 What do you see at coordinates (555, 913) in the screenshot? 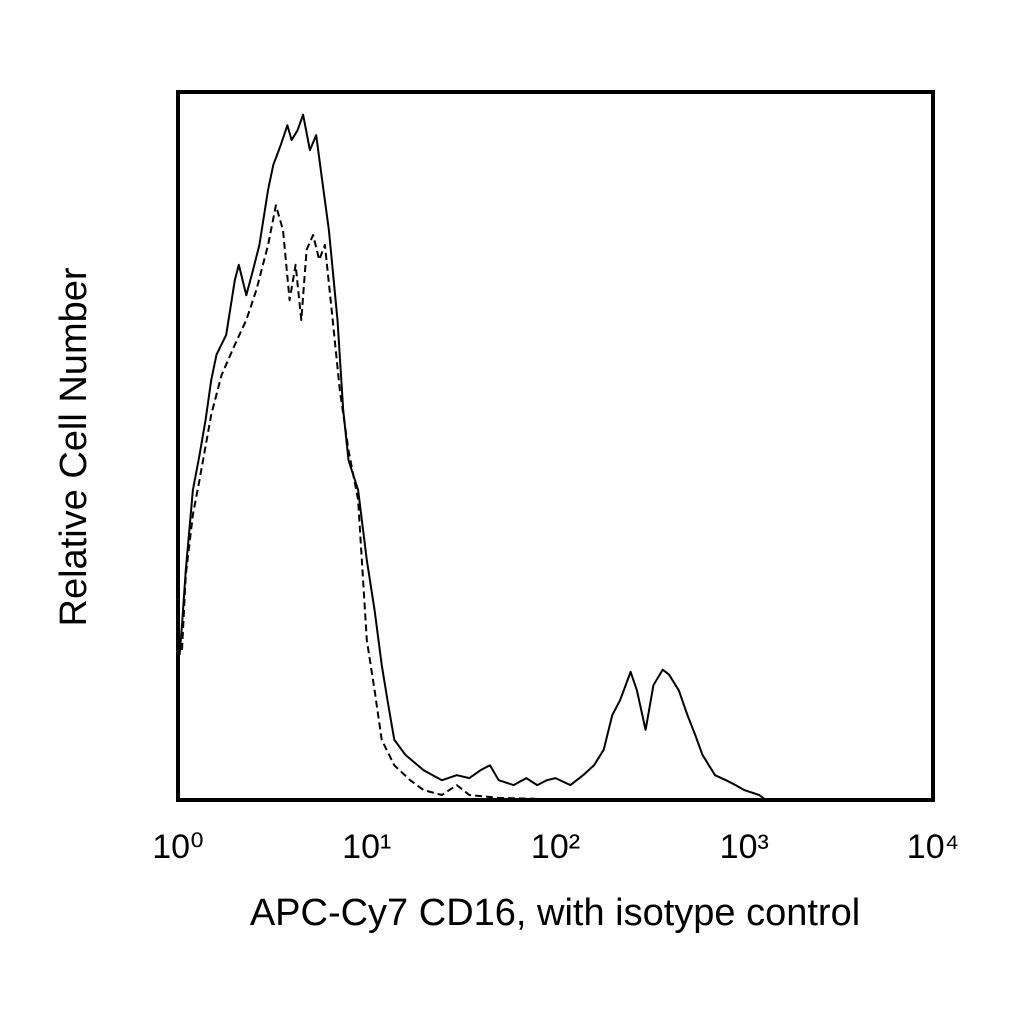
I see `x-axis-label: APC-Cy7 CD16, with isotype control` at bounding box center [555, 913].